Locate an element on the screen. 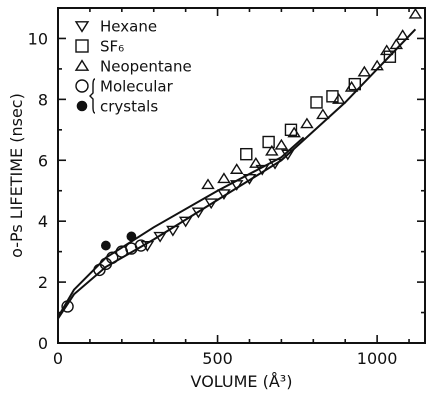 This screenshot has width=431, height=400. x-tick-label: 500 is located at coordinates (217, 358).